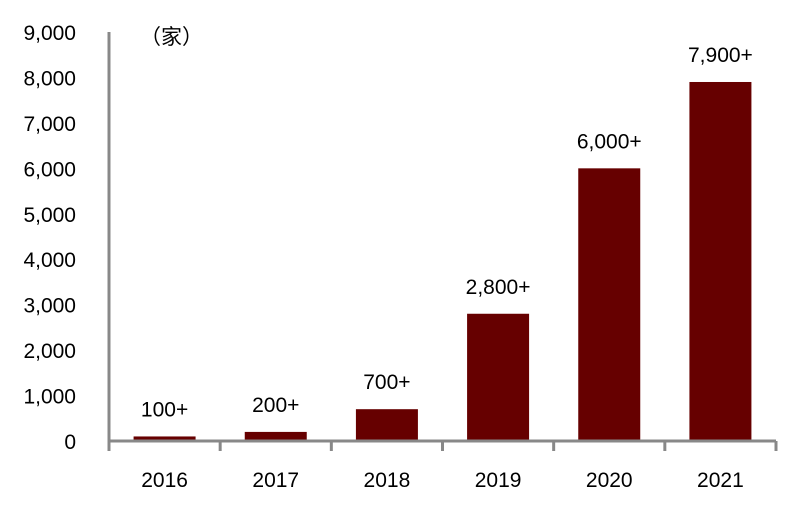  Describe the element at coordinates (275, 405) in the screenshot. I see `data-label: 200+` at that location.